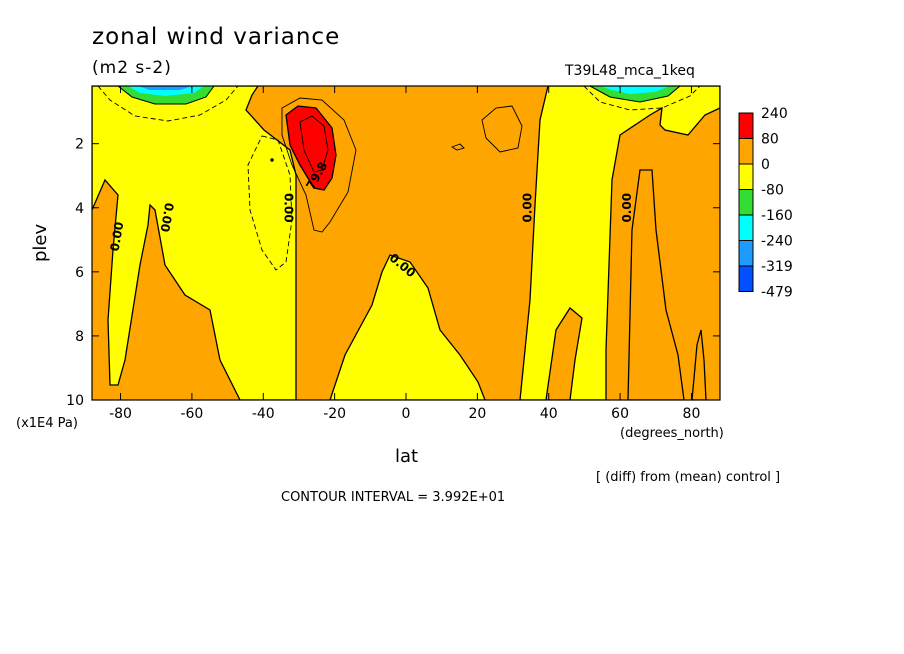 Image resolution: width=904 pixels, height=654 pixels. What do you see at coordinates (477, 414) in the screenshot?
I see `x-tick-label: 20` at bounding box center [477, 414].